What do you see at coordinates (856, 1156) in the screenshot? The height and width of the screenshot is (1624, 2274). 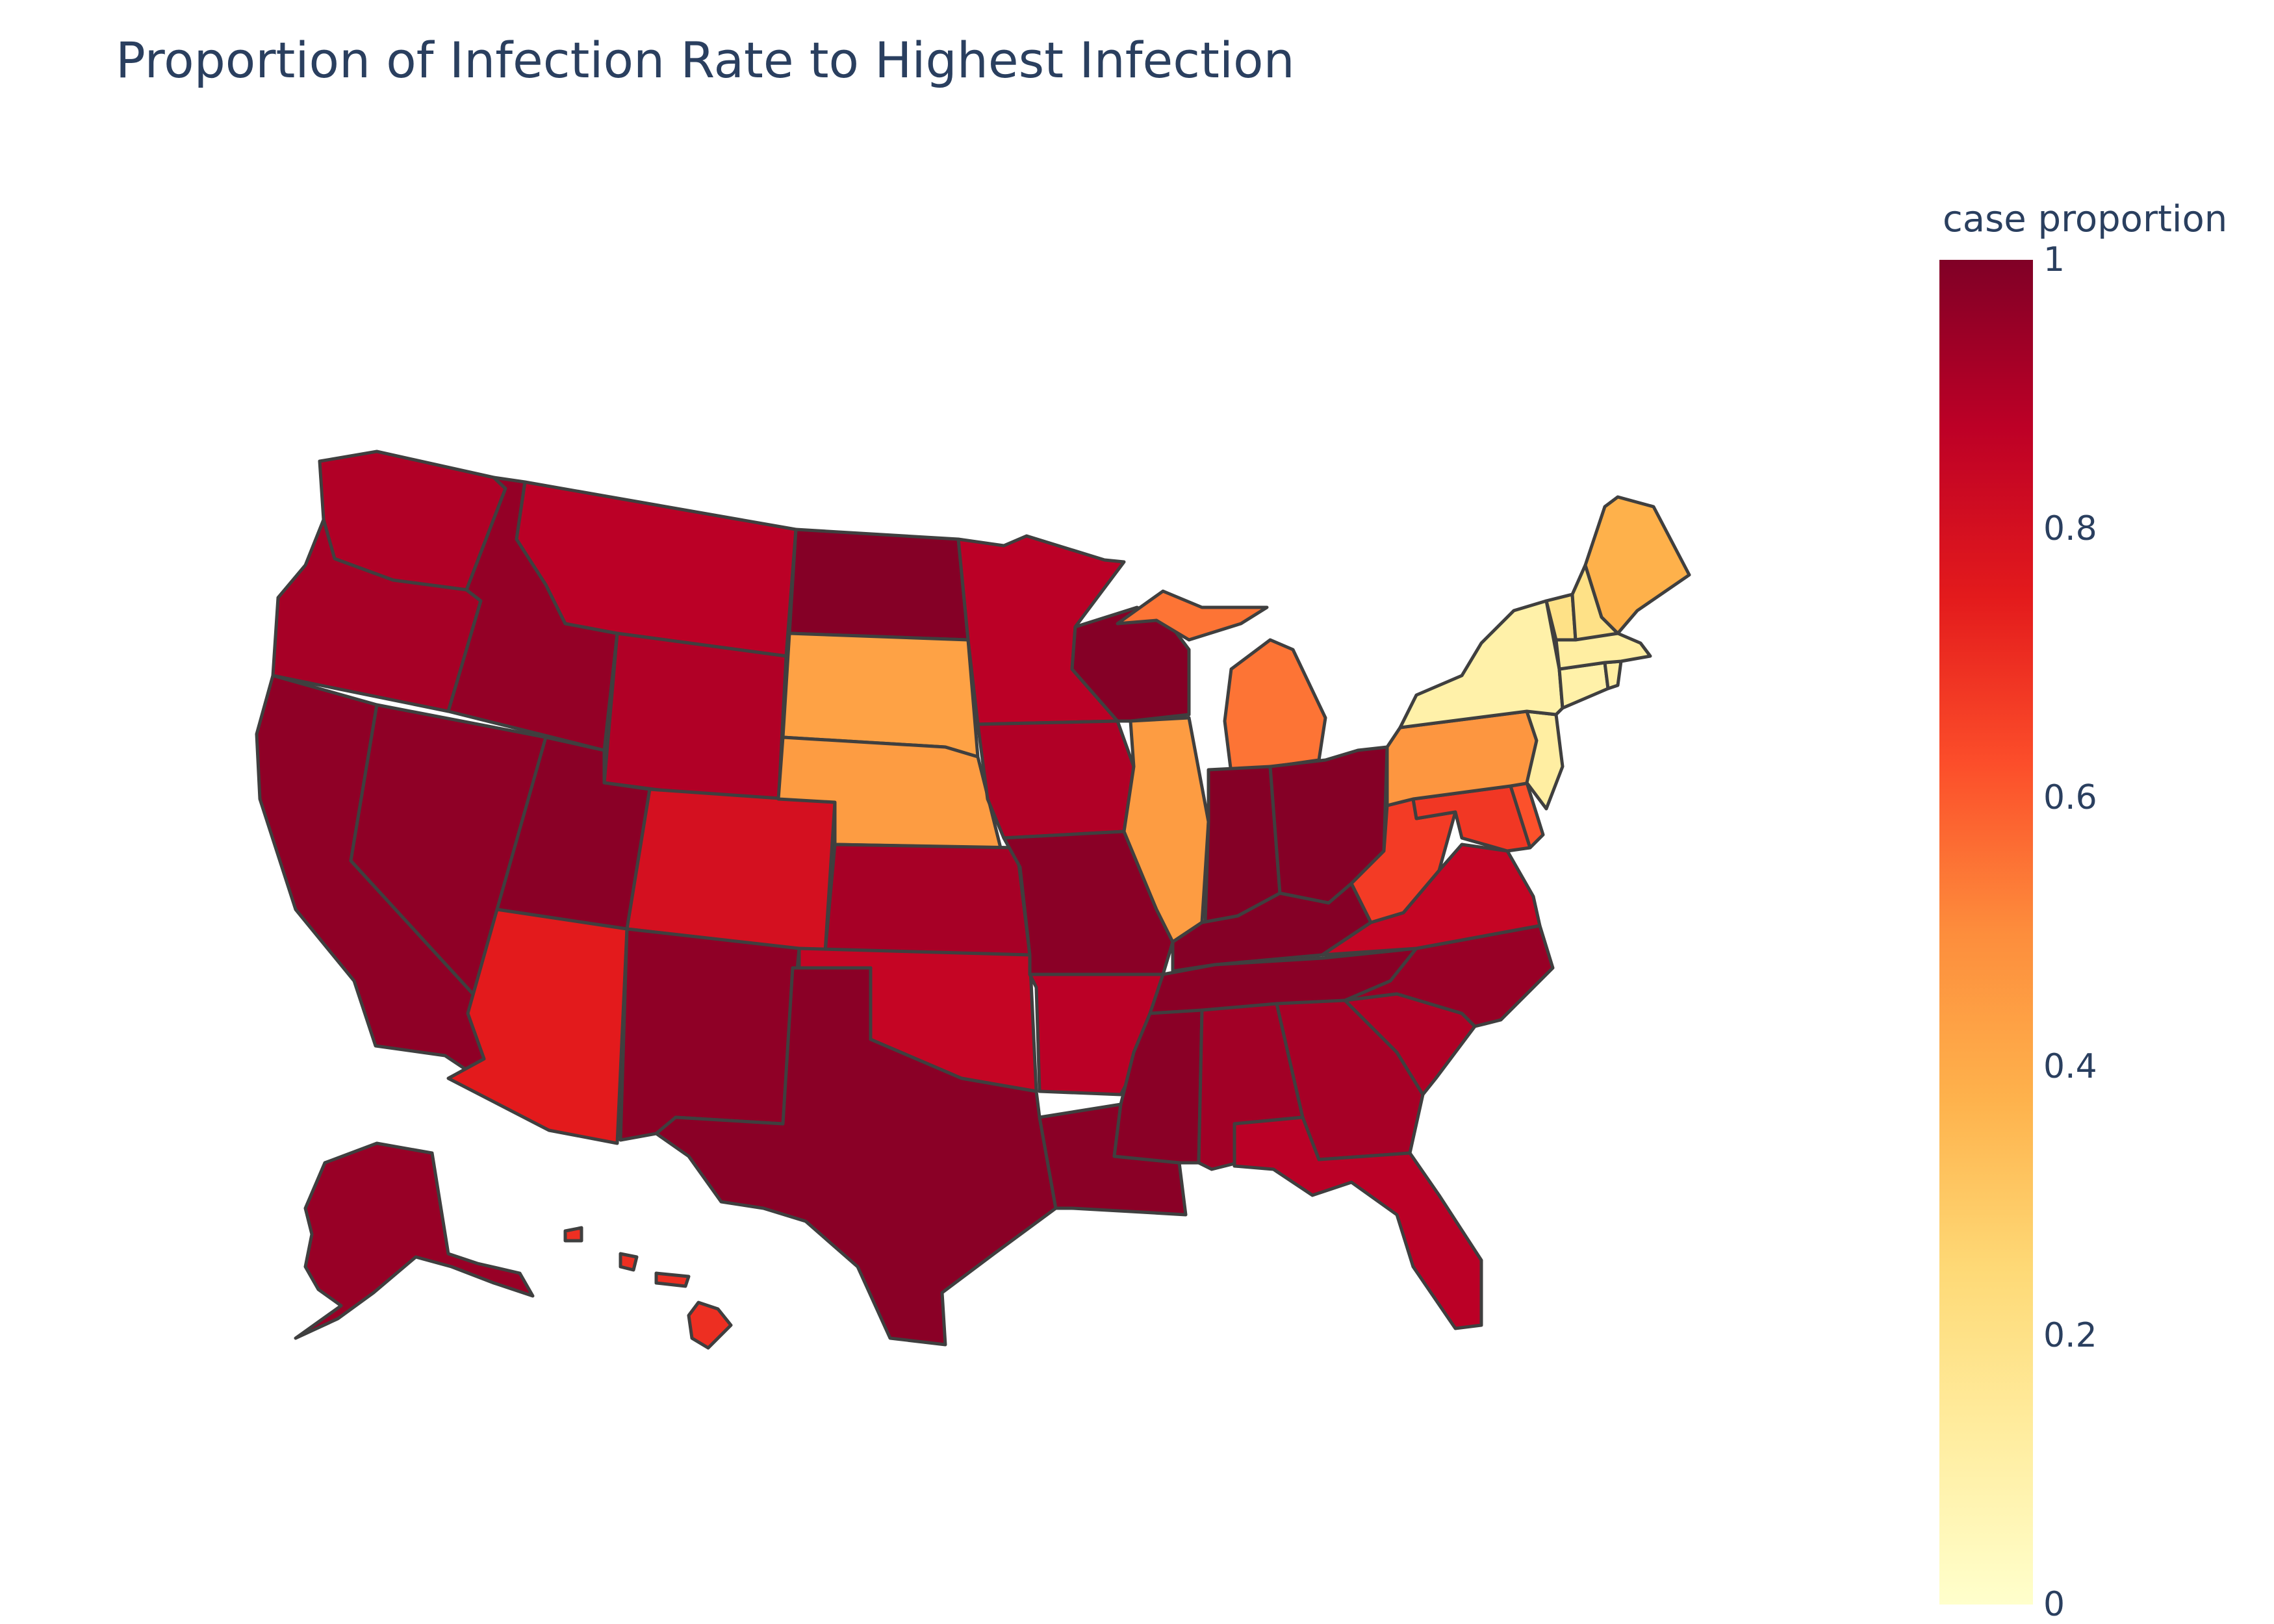 I see `state-tx` at bounding box center [856, 1156].